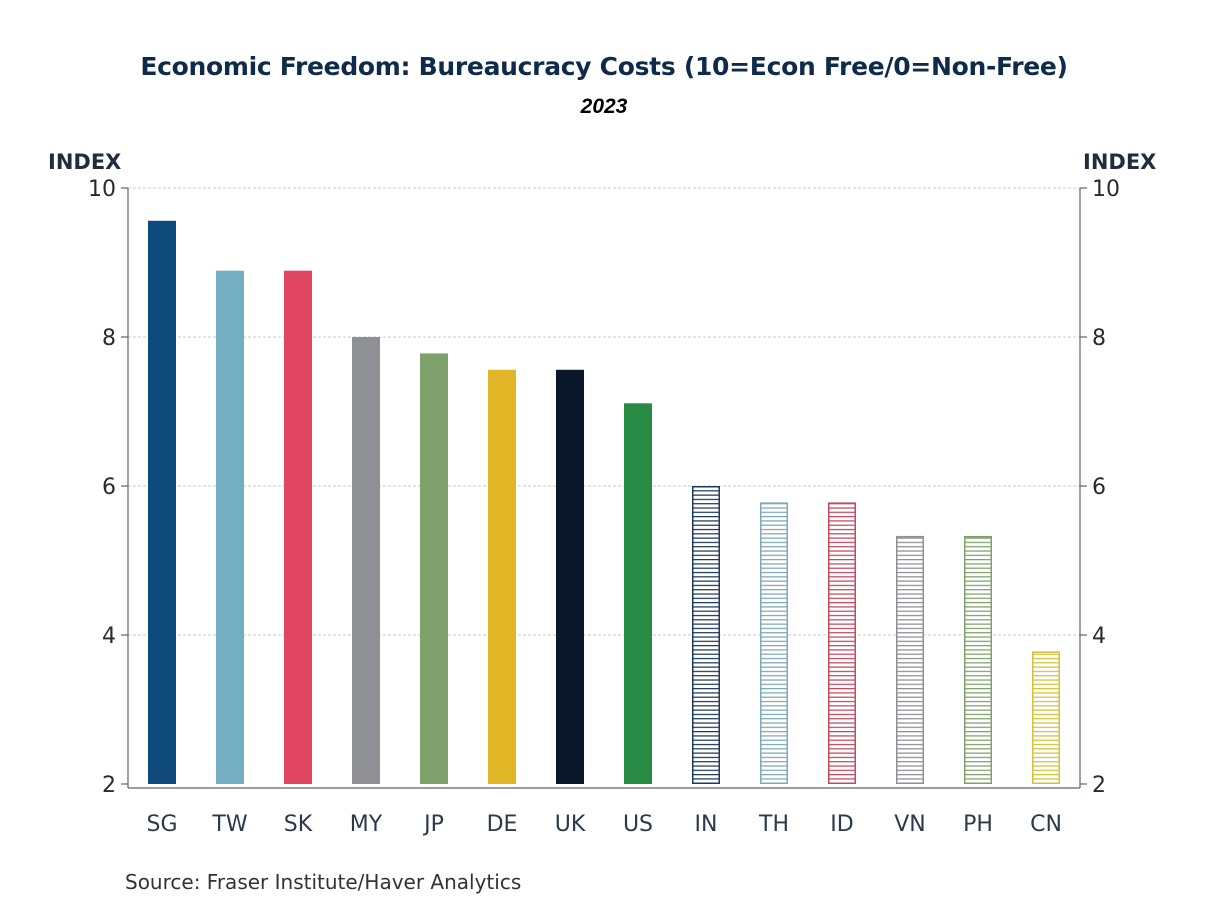 This screenshot has width=1208, height=906. Describe the element at coordinates (706, 824) in the screenshot. I see `category-label: IN` at that location.